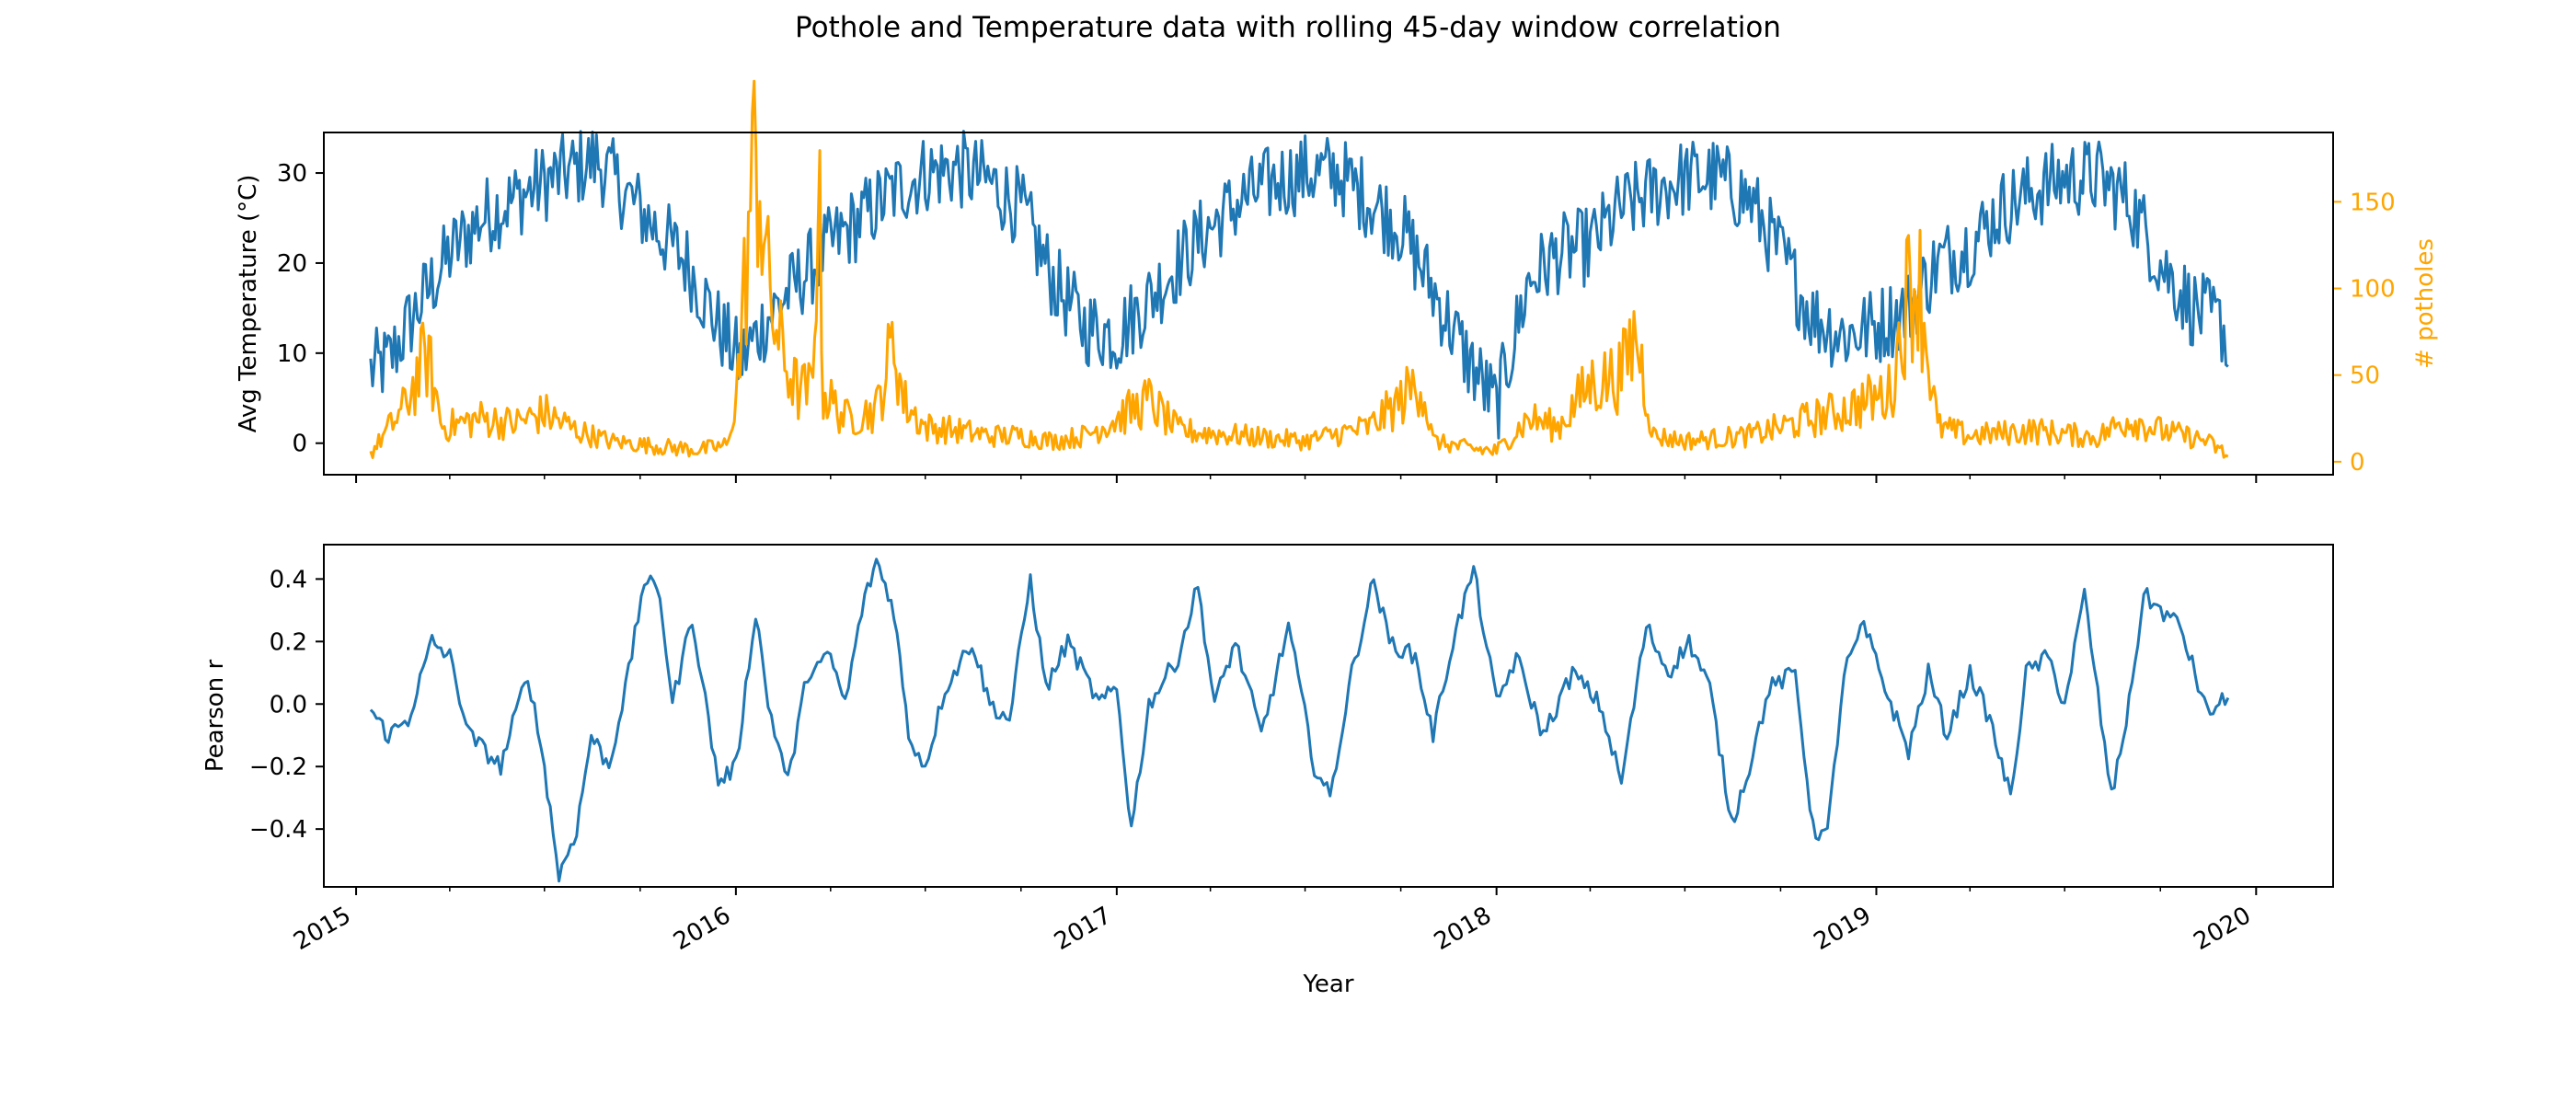 The image size is (2576, 1104). Describe the element at coordinates (2425, 303) in the screenshot. I see `top-y2-axis-label: # potholes` at that location.